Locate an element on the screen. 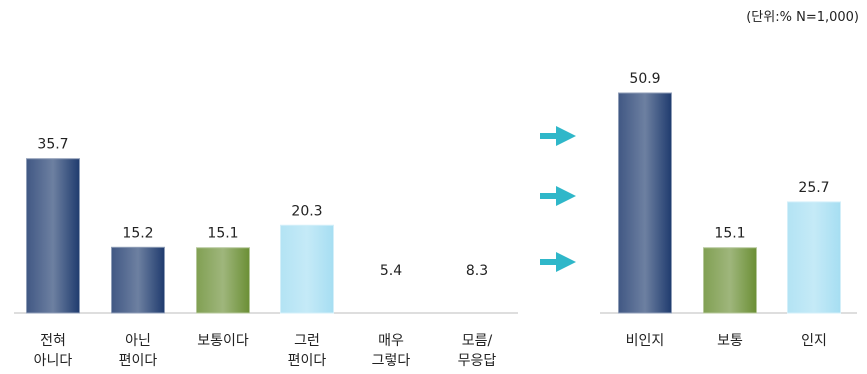 The width and height of the screenshot is (867, 374). category-label: 모름/ is located at coordinates (477, 341).